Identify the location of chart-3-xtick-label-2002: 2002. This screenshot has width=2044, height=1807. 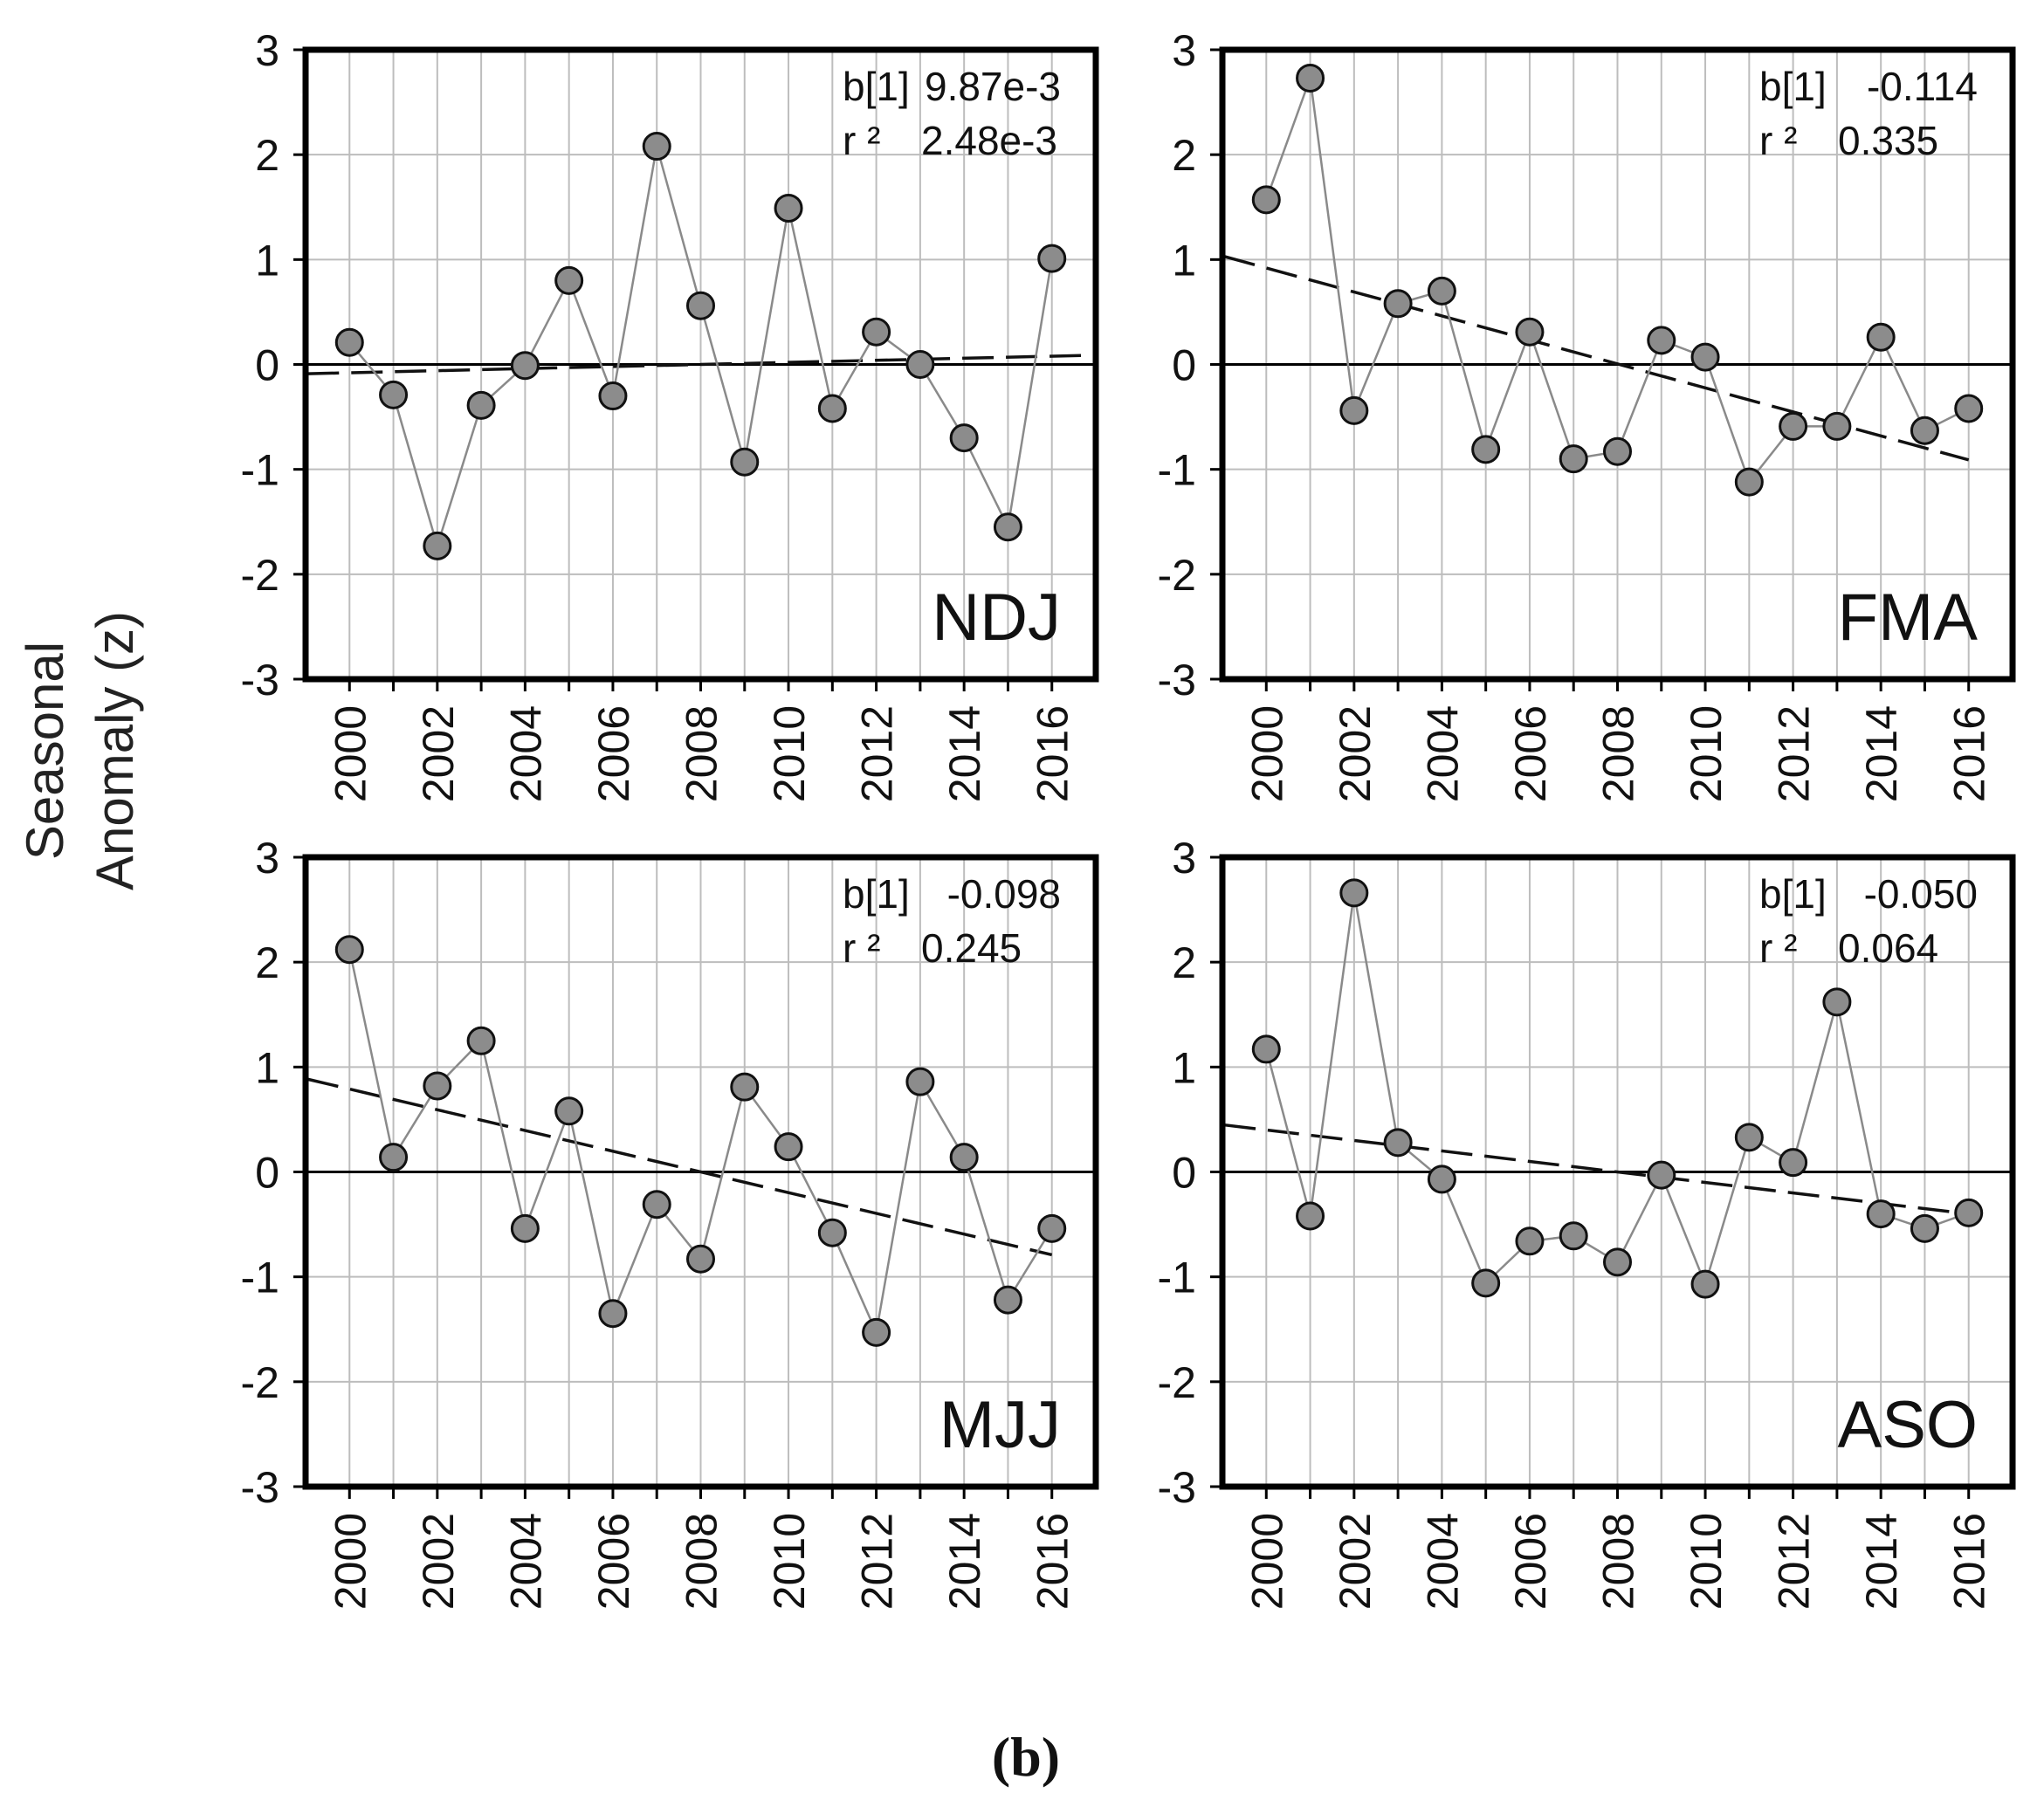
(1355, 1561).